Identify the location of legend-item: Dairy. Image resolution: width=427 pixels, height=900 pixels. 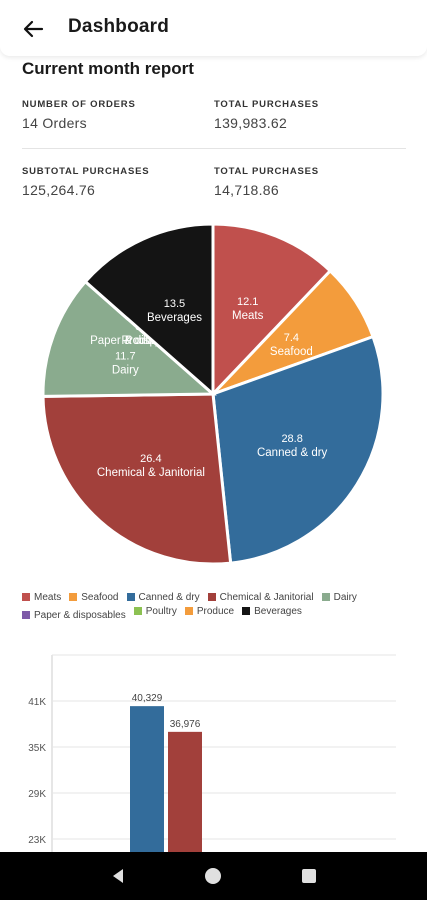
(339, 597).